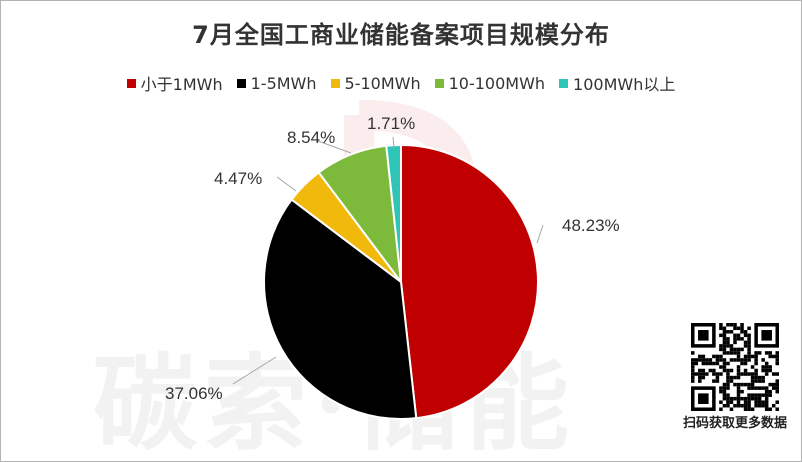 This screenshot has height=462, width=802. I want to click on legend-item: 小于1MWh, so click(174, 83).